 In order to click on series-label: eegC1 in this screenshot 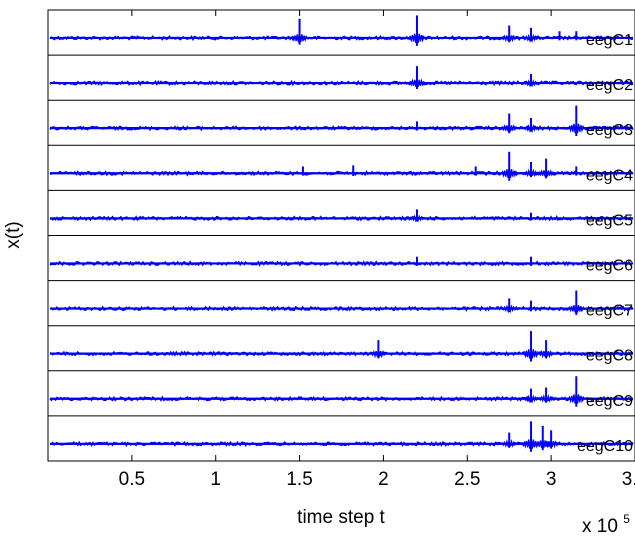, I will do `click(609, 40)`.